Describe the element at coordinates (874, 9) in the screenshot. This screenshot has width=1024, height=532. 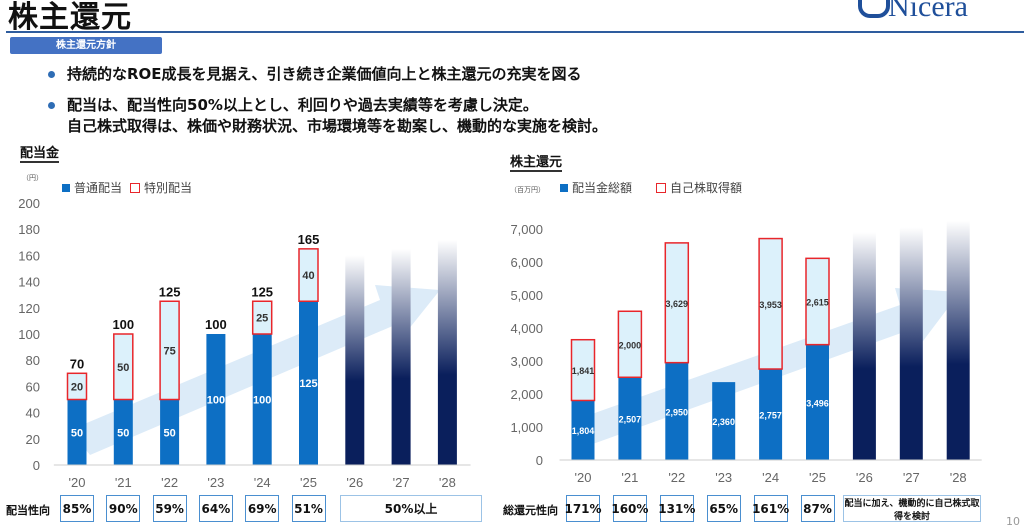
I see `logo-icon` at that location.